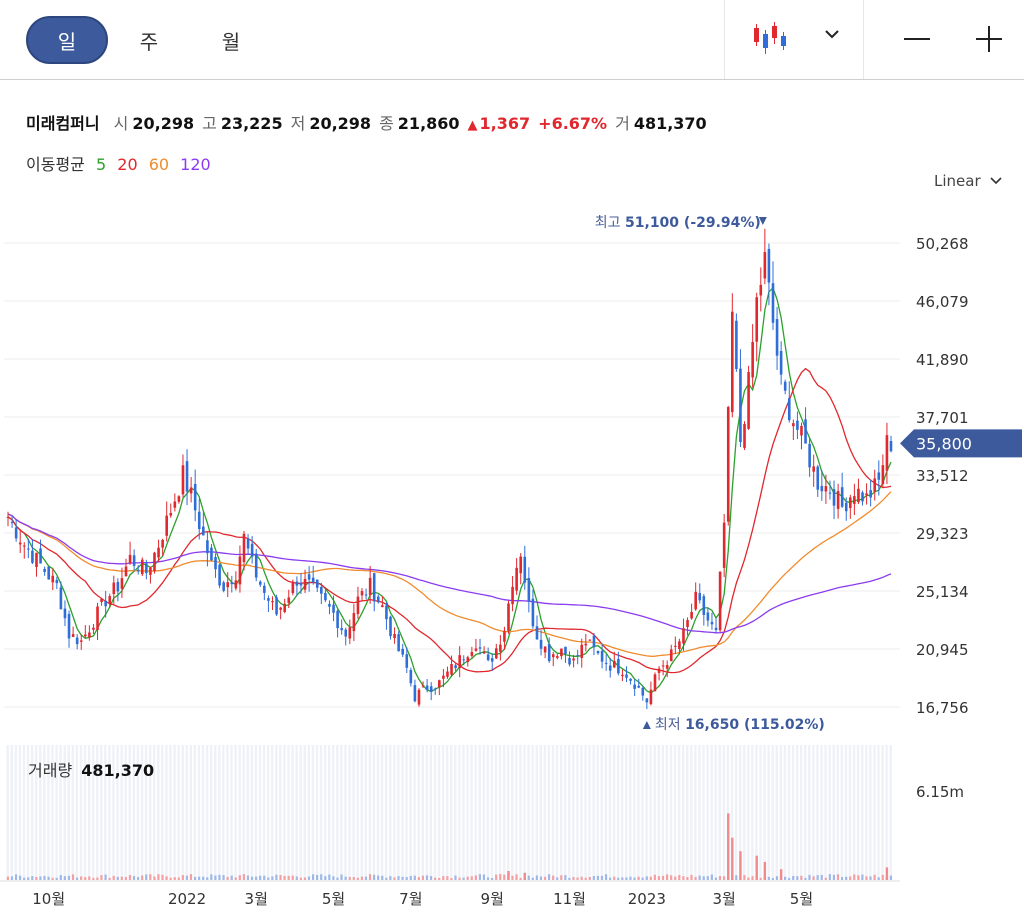 The width and height of the screenshot is (1024, 921). What do you see at coordinates (989, 39) in the screenshot?
I see `zoom-in-button` at bounding box center [989, 39].